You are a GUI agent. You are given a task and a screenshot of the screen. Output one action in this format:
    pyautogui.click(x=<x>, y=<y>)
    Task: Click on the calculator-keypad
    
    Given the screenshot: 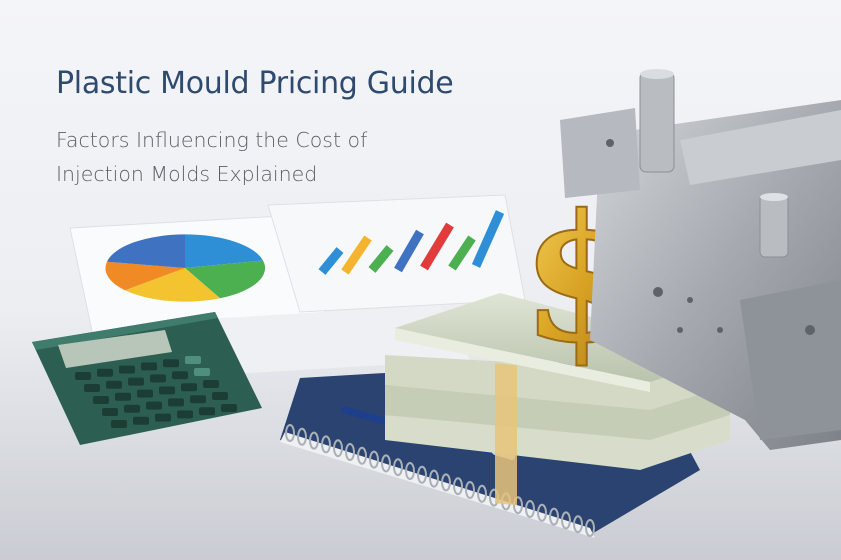 What is the action you would take?
    pyautogui.click(x=156, y=392)
    